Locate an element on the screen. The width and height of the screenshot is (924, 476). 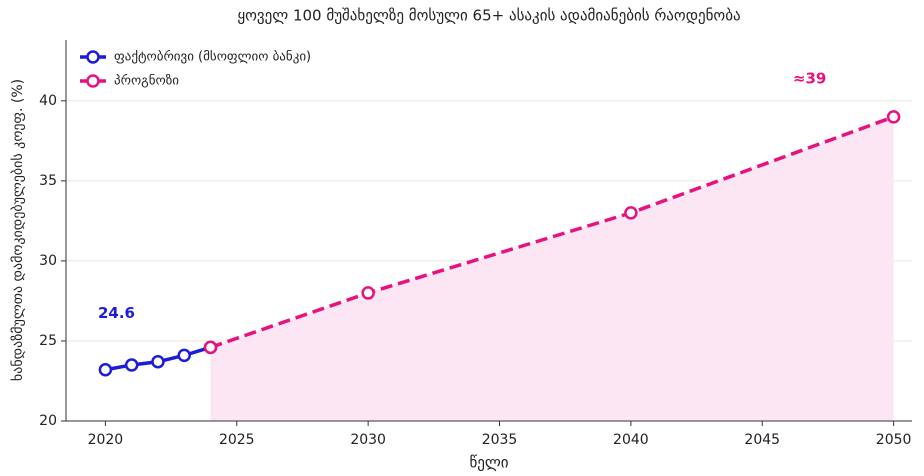
y-tick-label: 30 is located at coordinates (48, 261).